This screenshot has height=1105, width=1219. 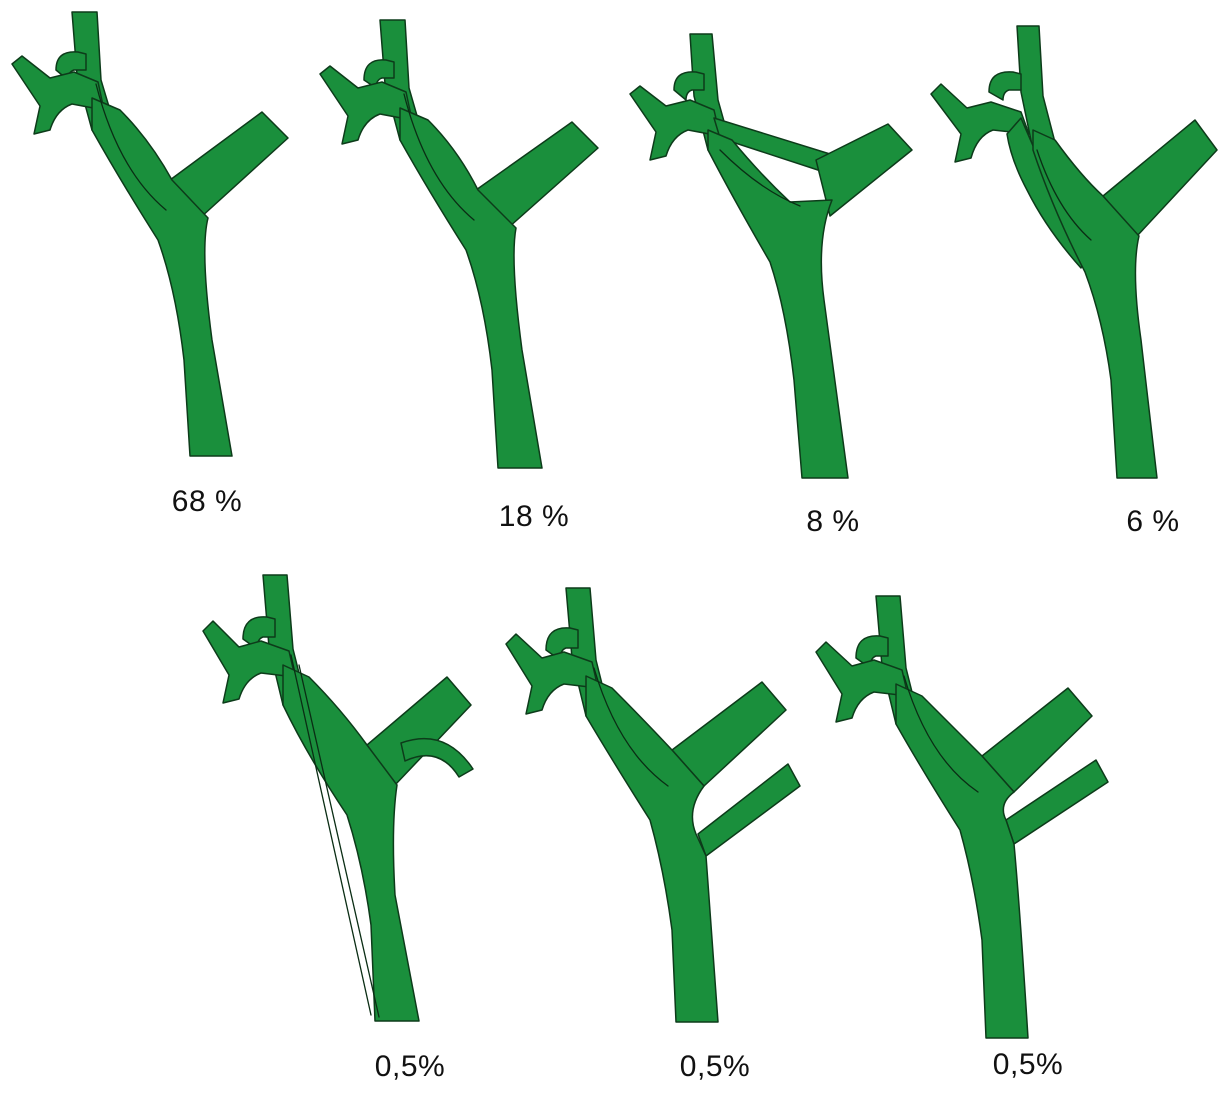 I want to click on variant-2-label: 18 %, so click(x=534, y=516).